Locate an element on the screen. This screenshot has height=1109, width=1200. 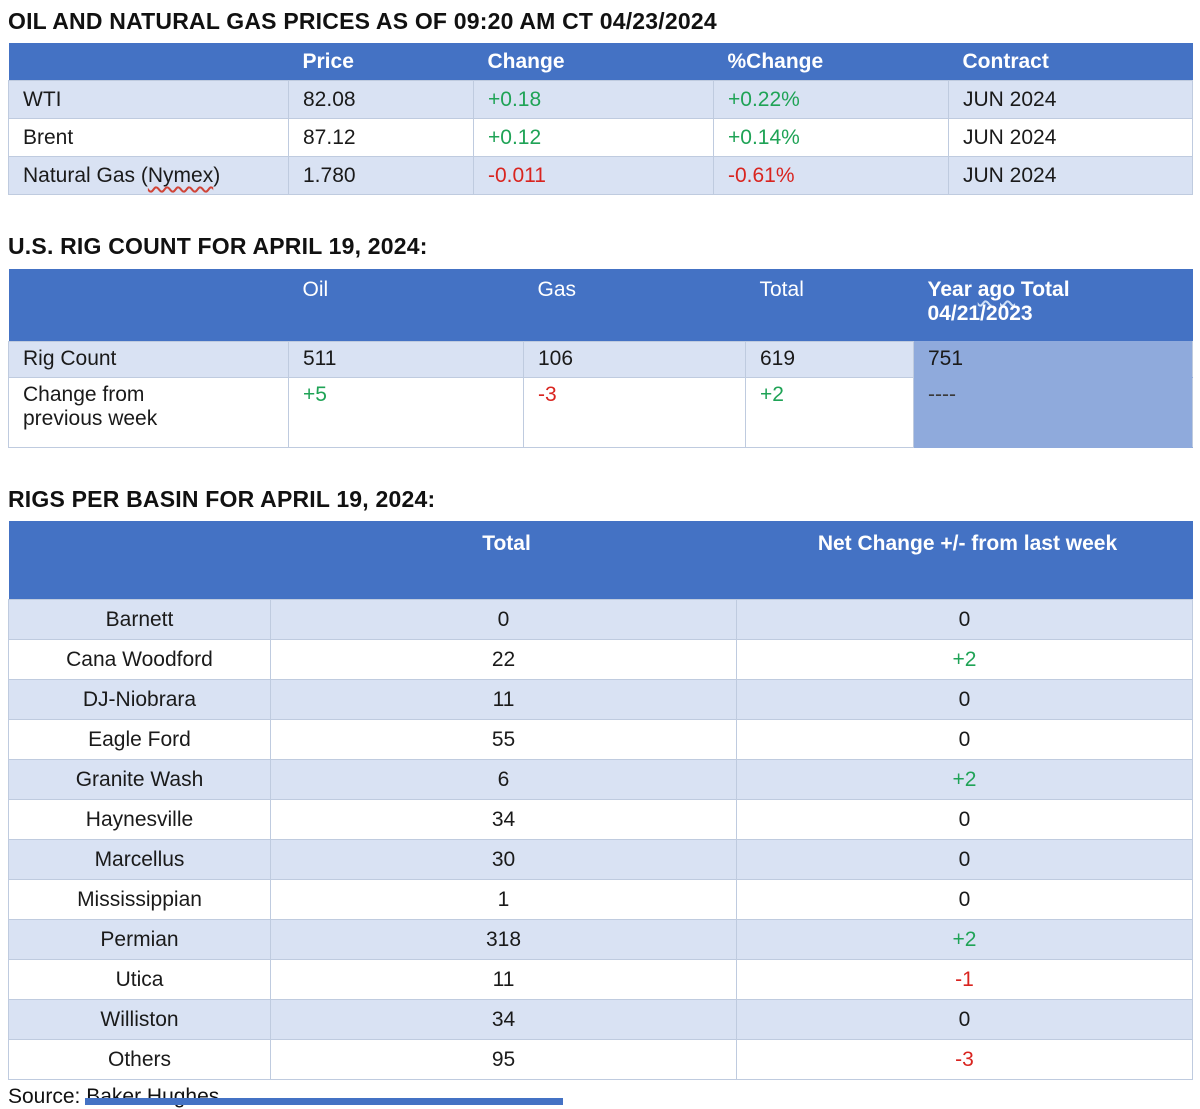
basin-header-net-change: Net Change +/- from last week is located at coordinates (964, 560).